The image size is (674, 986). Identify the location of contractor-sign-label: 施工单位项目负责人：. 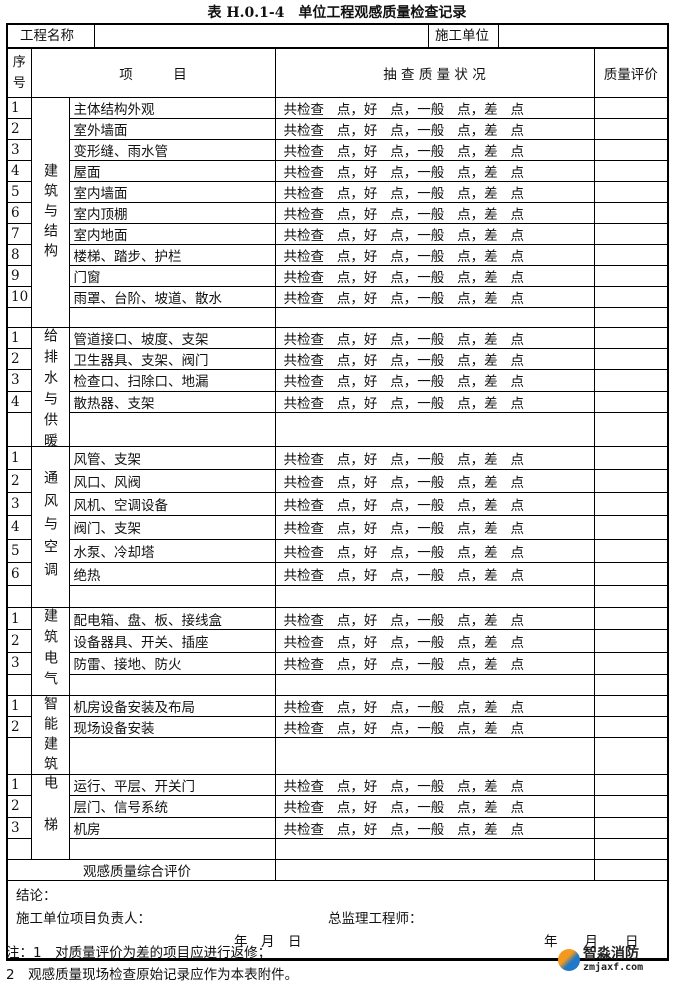
(83, 919).